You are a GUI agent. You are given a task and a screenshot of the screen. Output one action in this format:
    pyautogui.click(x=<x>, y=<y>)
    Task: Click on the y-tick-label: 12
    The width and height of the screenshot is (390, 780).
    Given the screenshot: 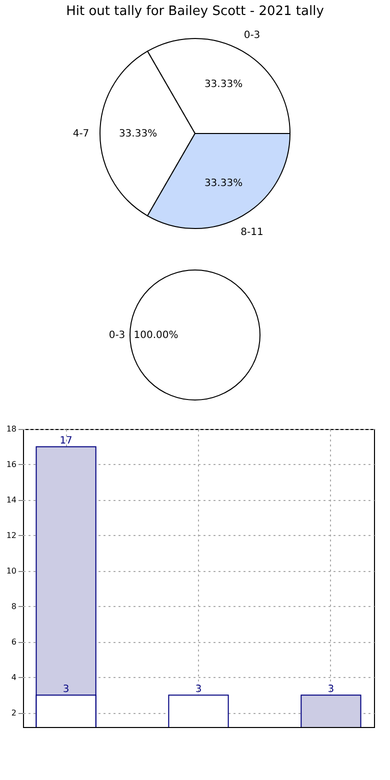 What is the action you would take?
    pyautogui.click(x=11, y=535)
    